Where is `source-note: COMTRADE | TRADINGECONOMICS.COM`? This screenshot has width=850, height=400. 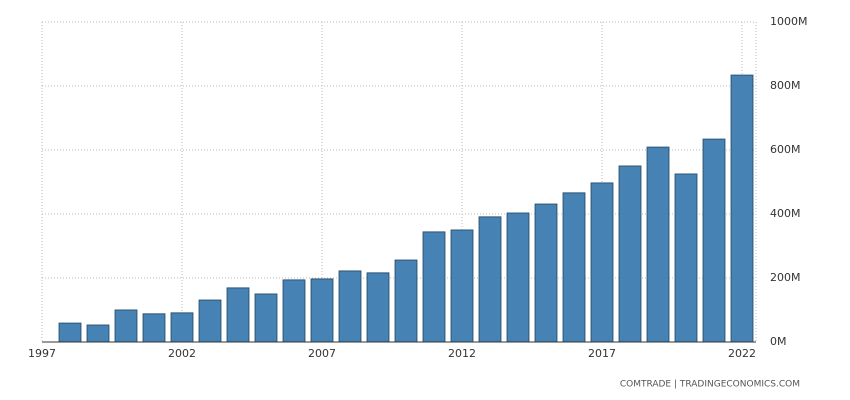
source-note: COMTRADE | TRADINGECONOMICS.COM is located at coordinates (710, 385).